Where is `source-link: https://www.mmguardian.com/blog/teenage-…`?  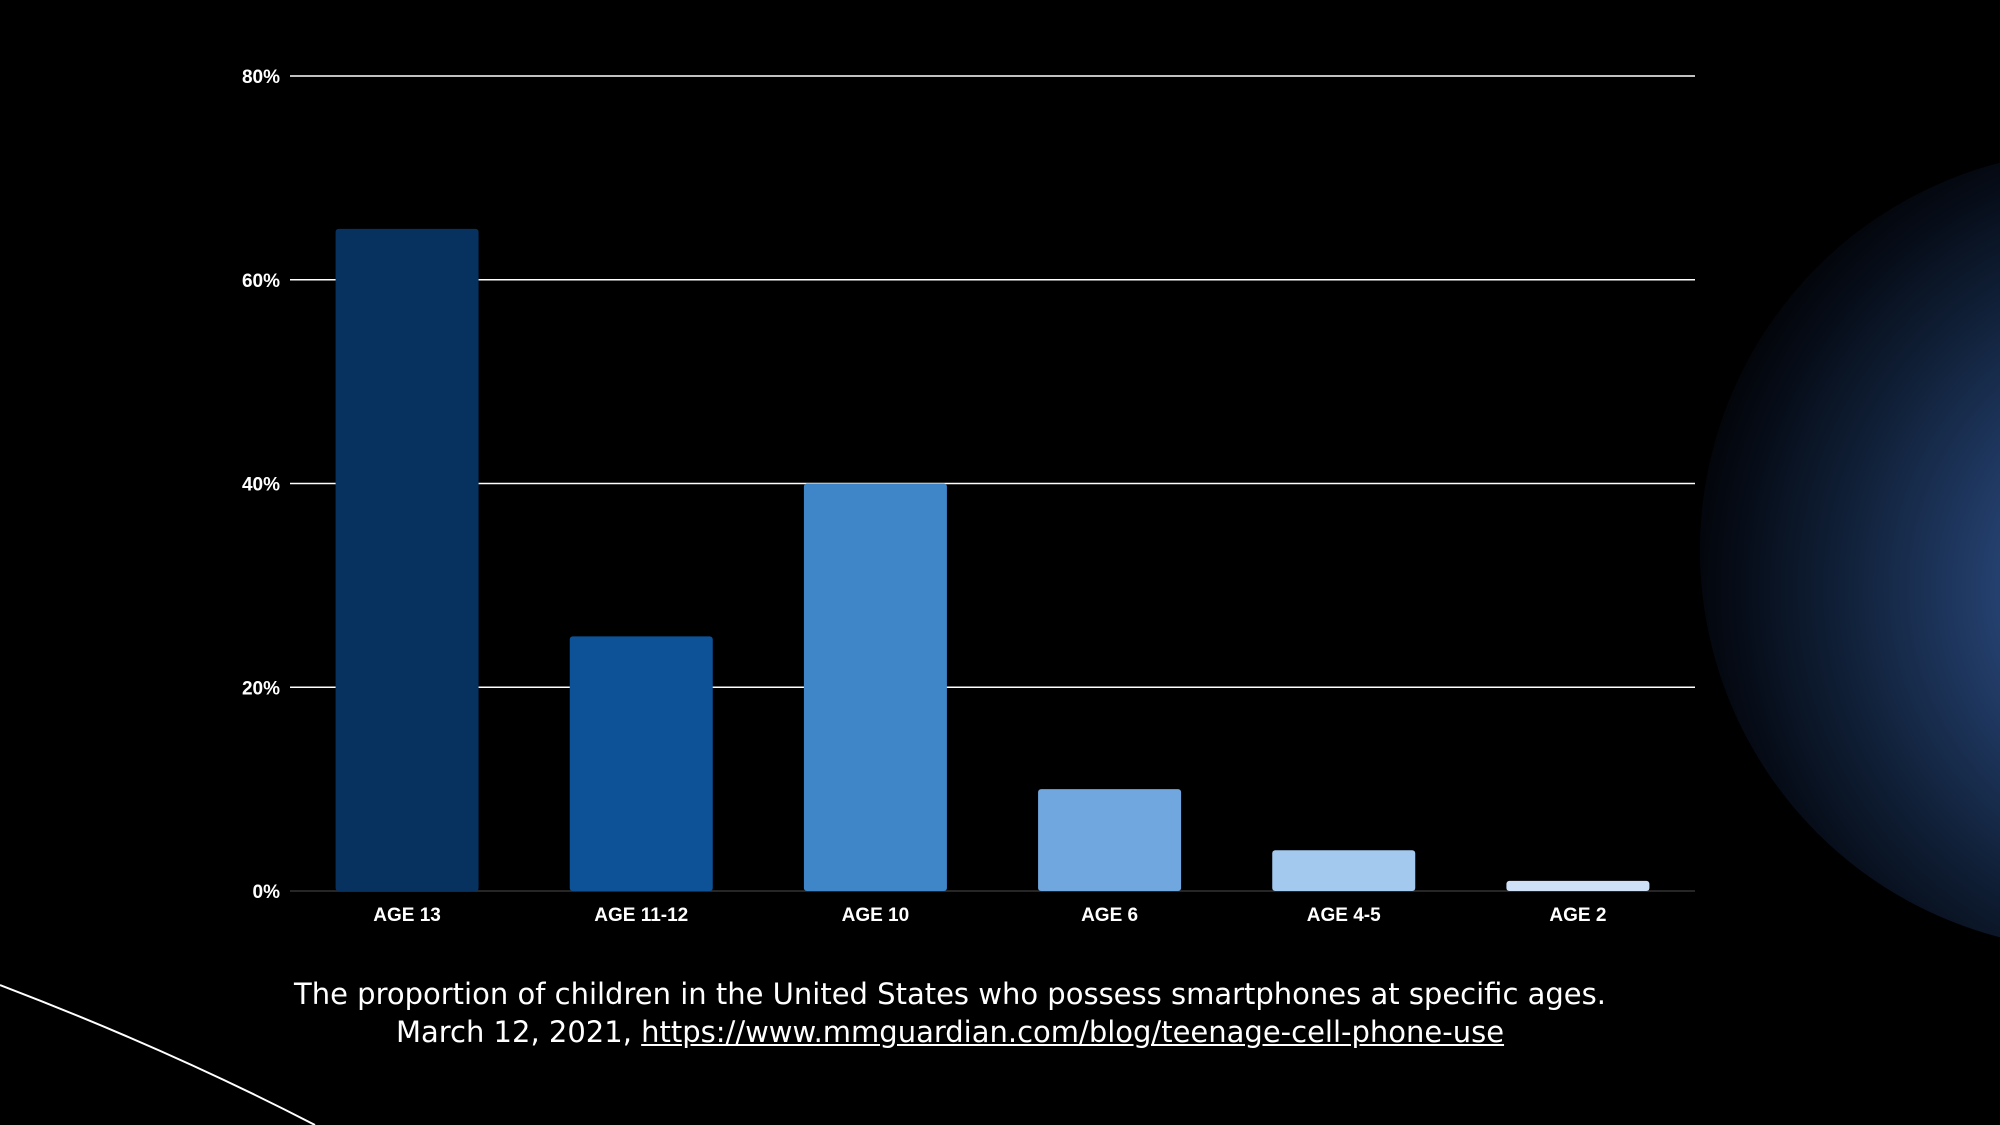 source-link: https://www.mmguardian.com/blog/teenage-… is located at coordinates (1073, 1032).